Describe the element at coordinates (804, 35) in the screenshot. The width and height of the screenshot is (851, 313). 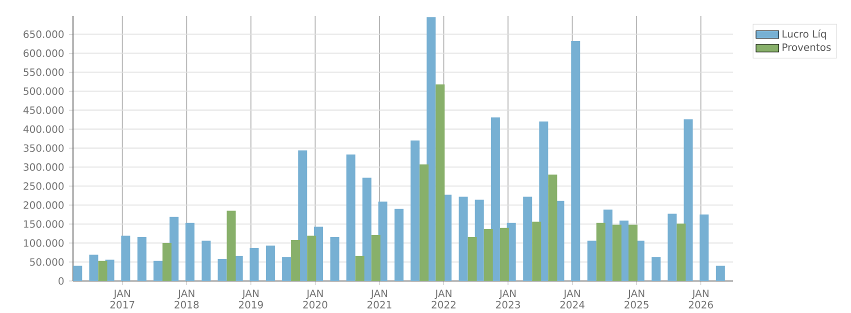
I see `legend-label: Lucro Líq` at that location.